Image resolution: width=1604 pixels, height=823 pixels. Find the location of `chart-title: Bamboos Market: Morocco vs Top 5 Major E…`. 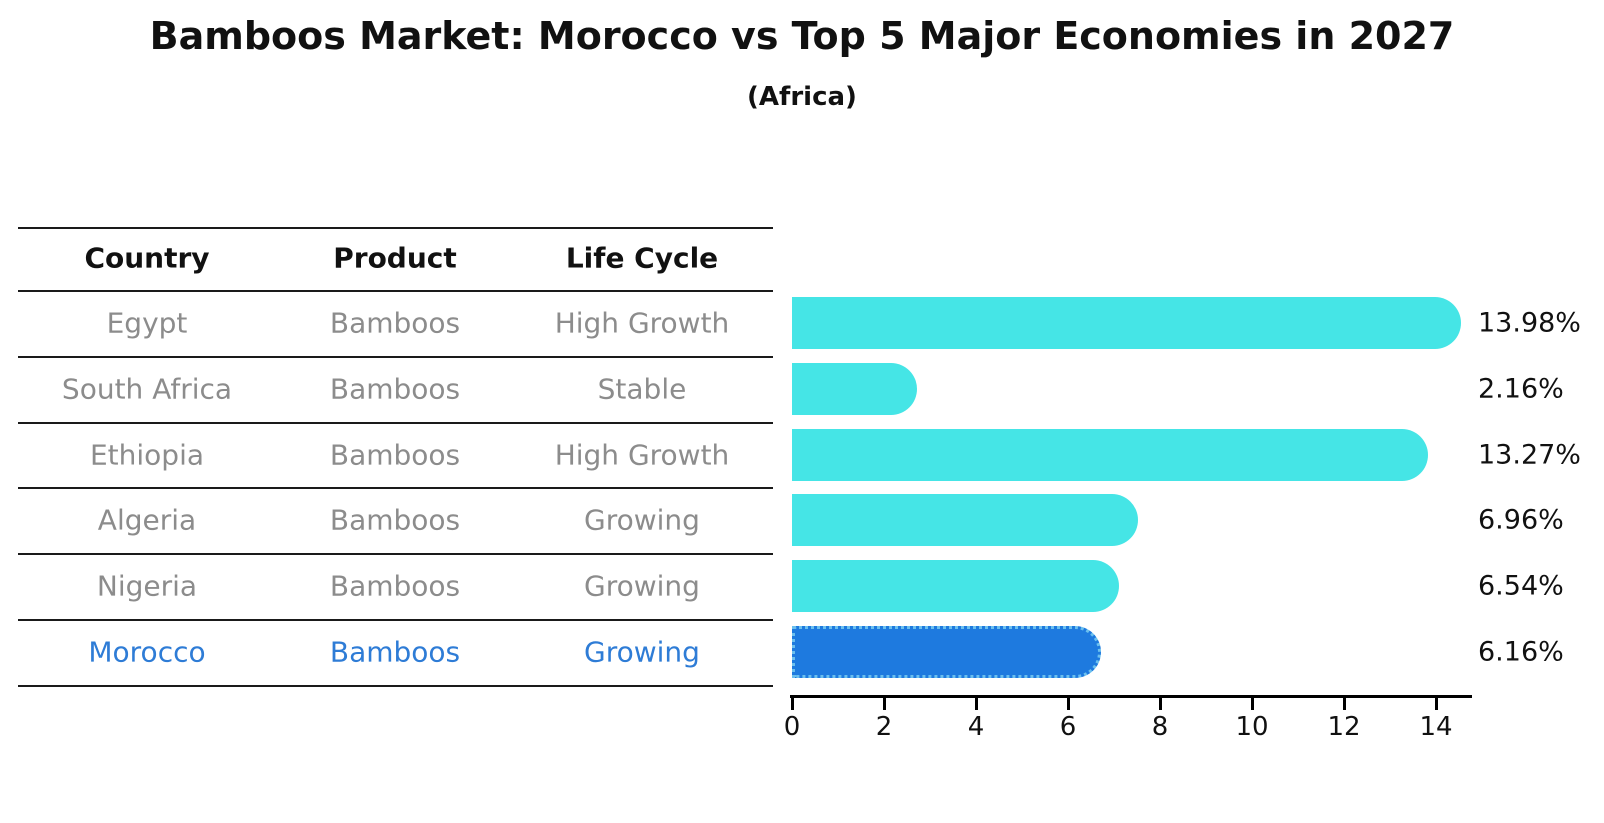

chart-title: Bamboos Market: Morocco vs Top 5 Major E… is located at coordinates (802, 36).